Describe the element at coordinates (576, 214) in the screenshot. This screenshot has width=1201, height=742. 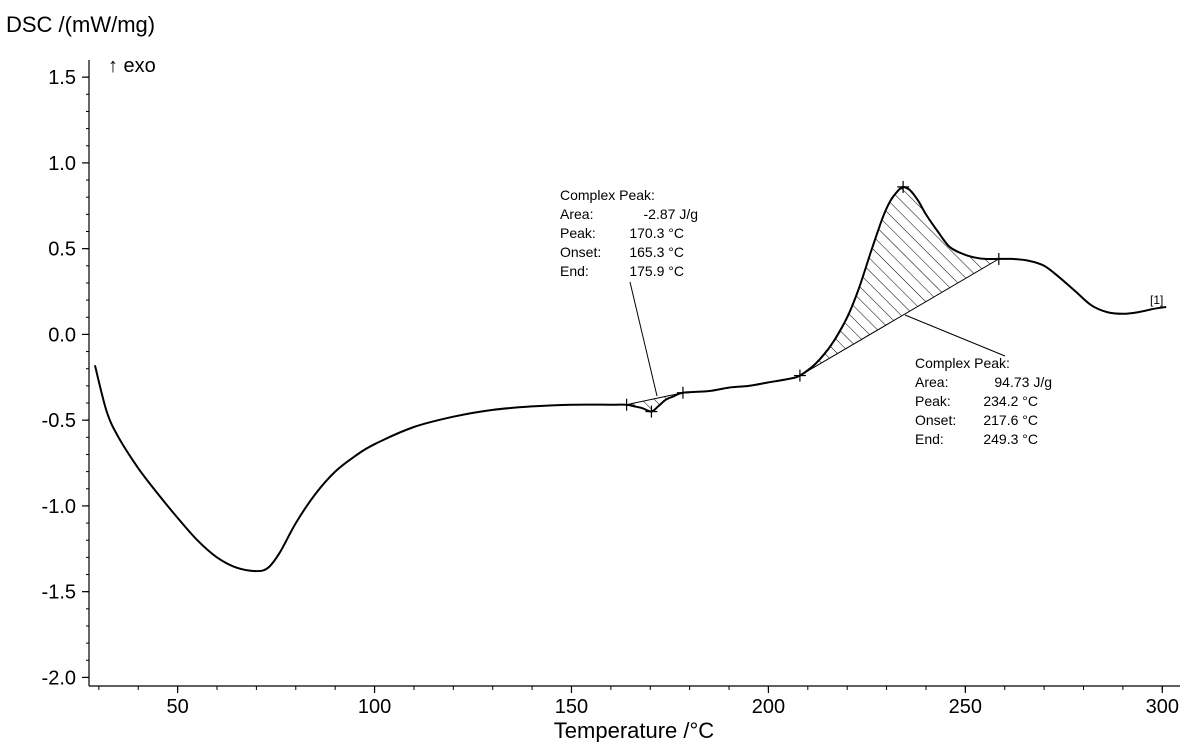
I see `annotation-1-area-key: Area:` at that location.